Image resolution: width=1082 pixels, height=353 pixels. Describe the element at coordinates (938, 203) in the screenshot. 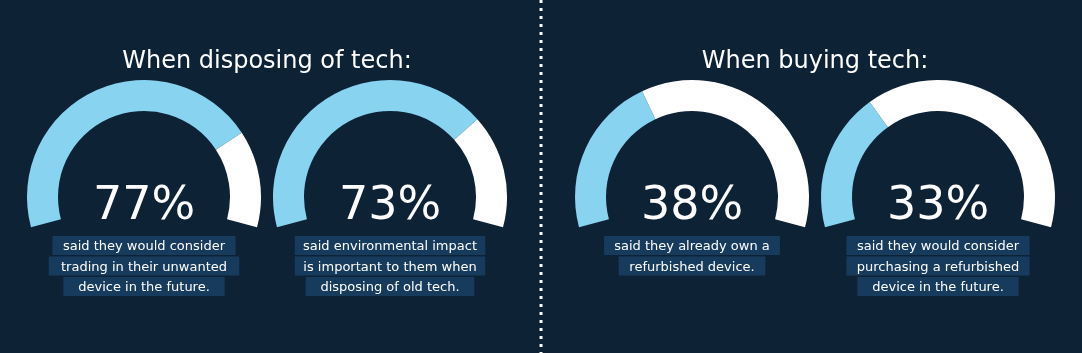

I see `text: 33%` at that location.